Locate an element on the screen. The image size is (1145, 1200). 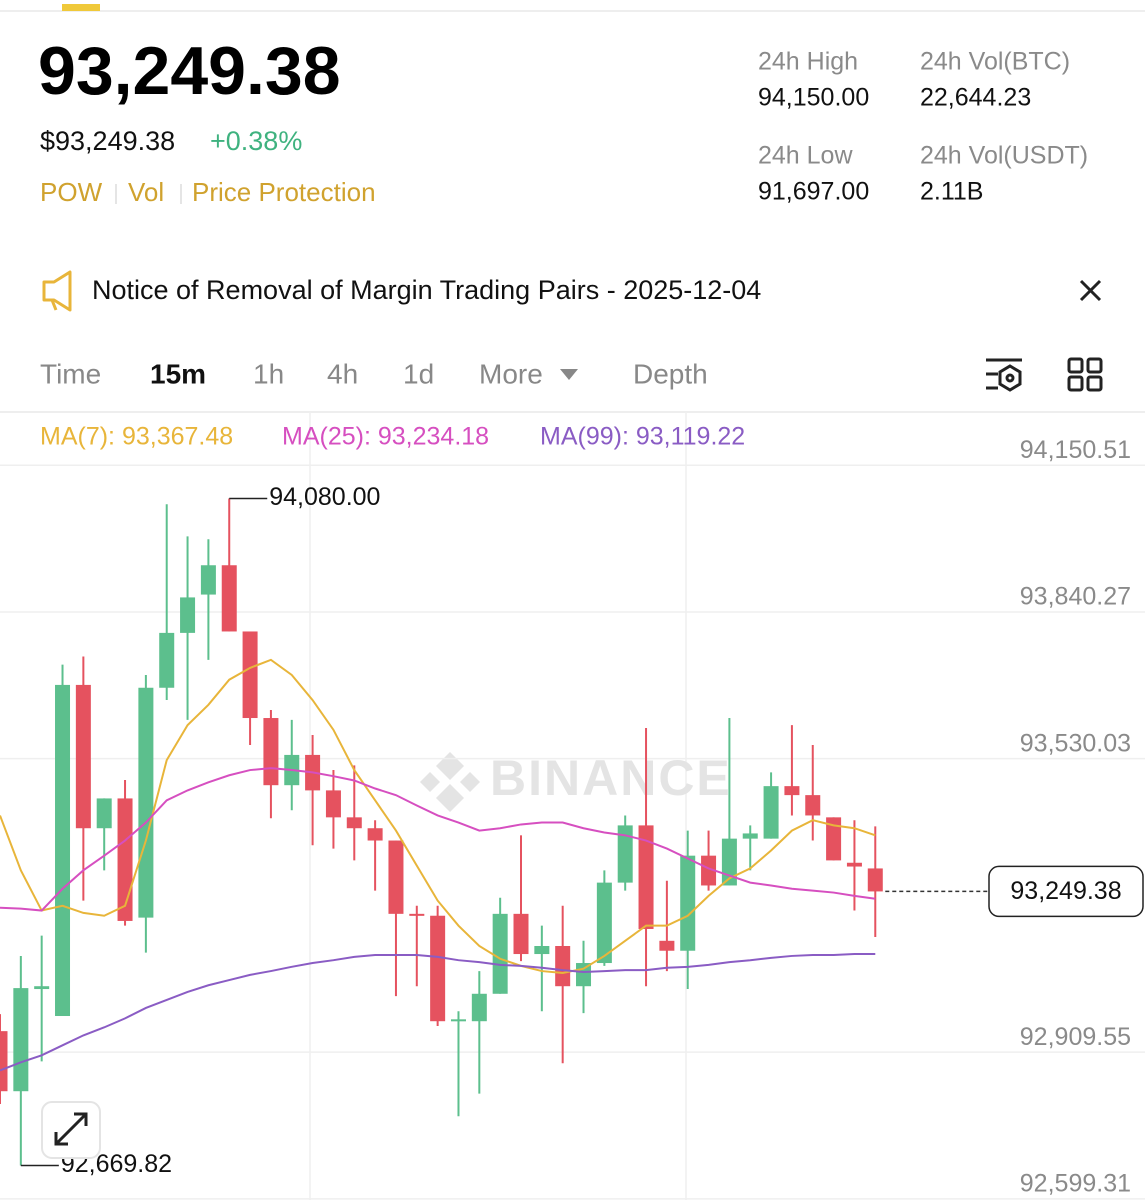
legend-entry: MA(25): 93,234.18 is located at coordinates (385, 437).